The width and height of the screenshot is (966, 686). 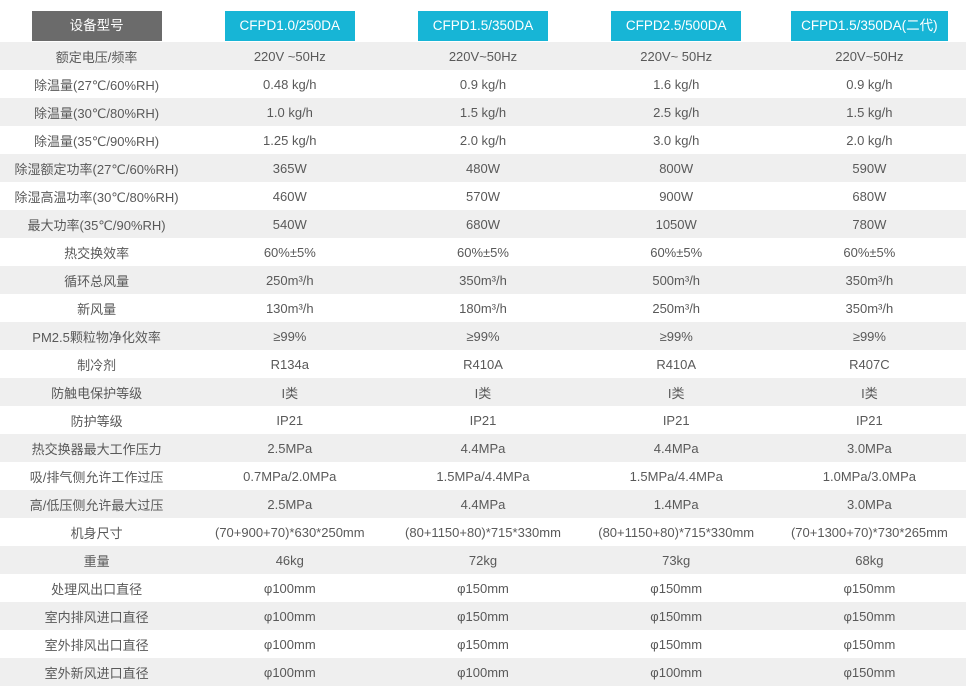 What do you see at coordinates (97, 85) in the screenshot?
I see `row-label: 除温量(27℃/60%RH)` at bounding box center [97, 85].